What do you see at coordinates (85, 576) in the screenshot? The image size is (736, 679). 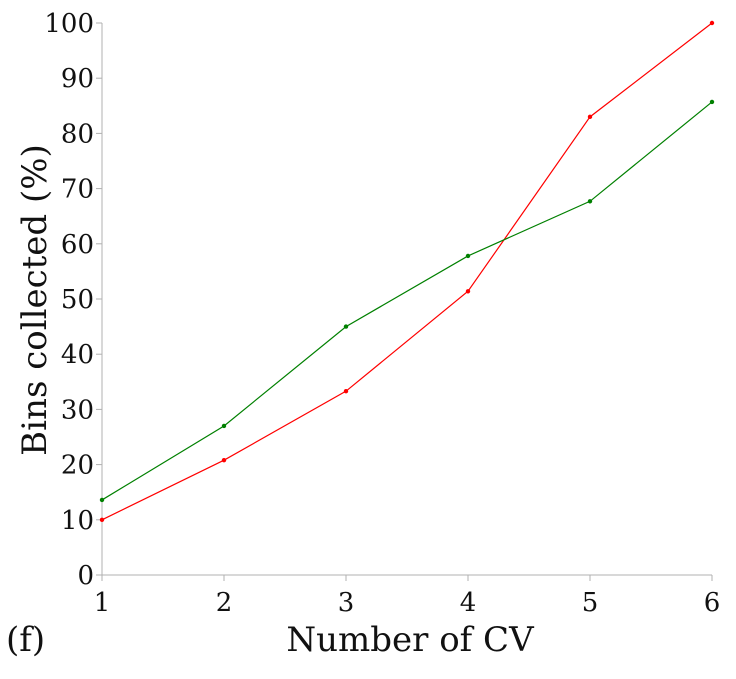 I see `y-tick-label: 0` at bounding box center [85, 576].